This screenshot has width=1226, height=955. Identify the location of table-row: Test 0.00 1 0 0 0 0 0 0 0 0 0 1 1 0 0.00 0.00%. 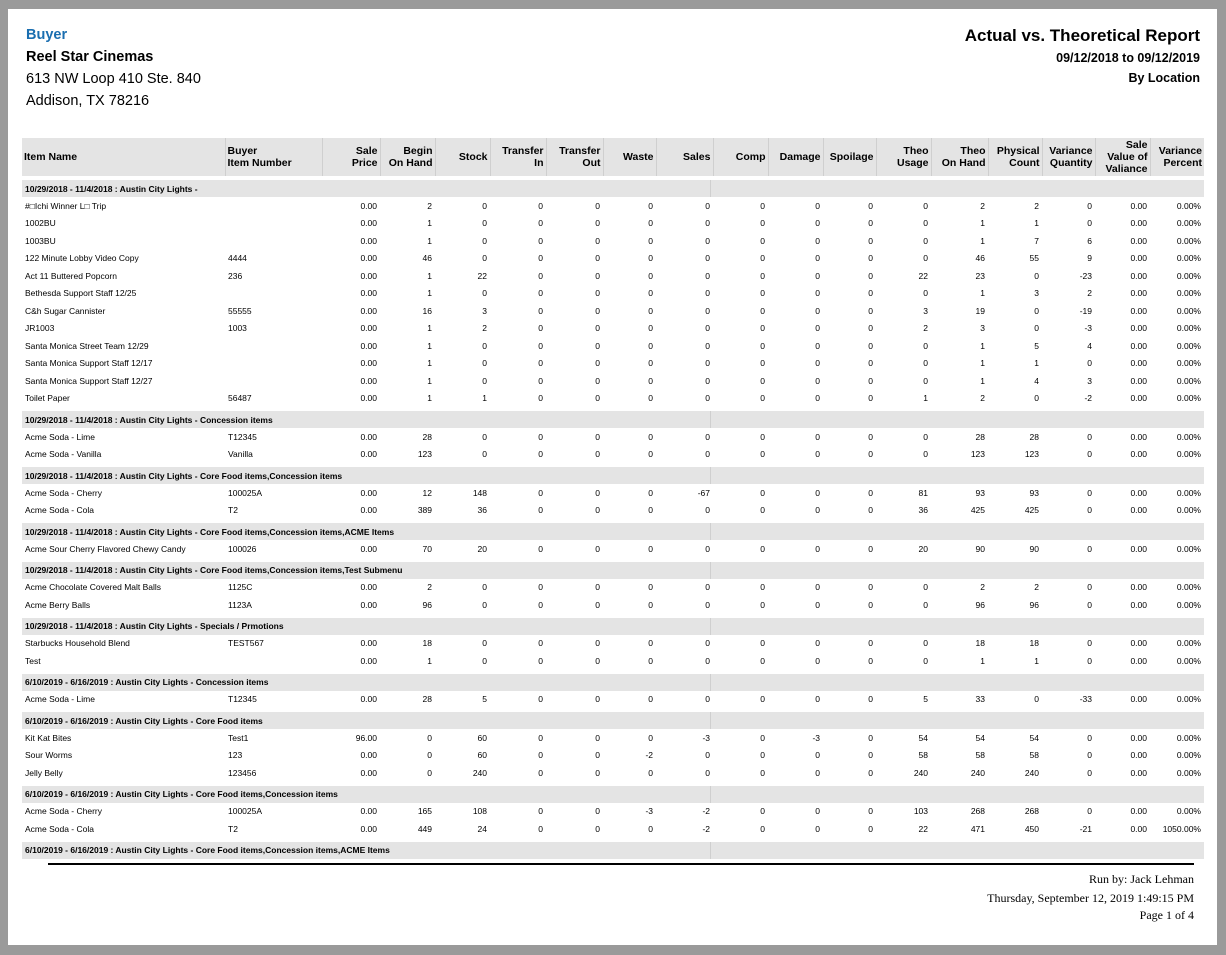
(613, 661).